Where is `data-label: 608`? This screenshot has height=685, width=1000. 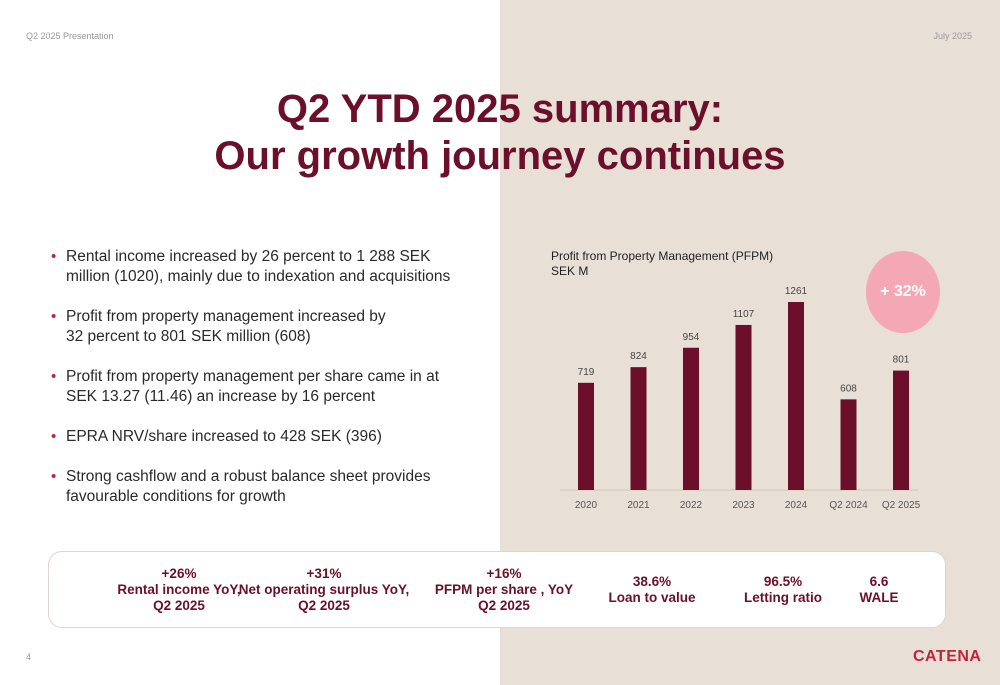 data-label: 608 is located at coordinates (848, 388).